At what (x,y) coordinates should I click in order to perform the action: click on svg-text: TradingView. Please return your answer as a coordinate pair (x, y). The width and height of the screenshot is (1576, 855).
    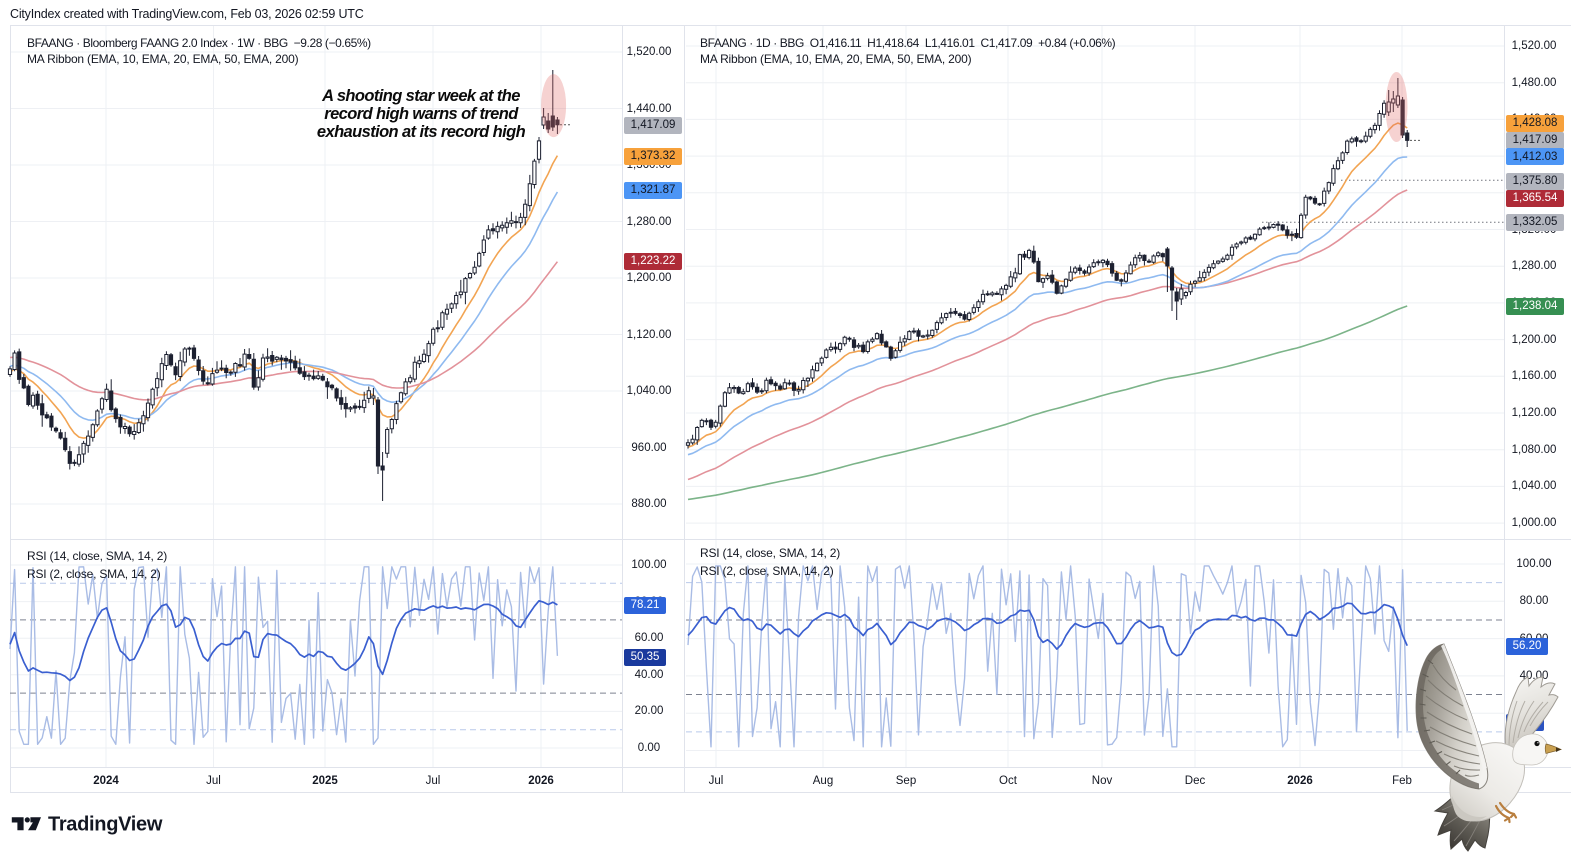
    Looking at the image, I should click on (105, 825).